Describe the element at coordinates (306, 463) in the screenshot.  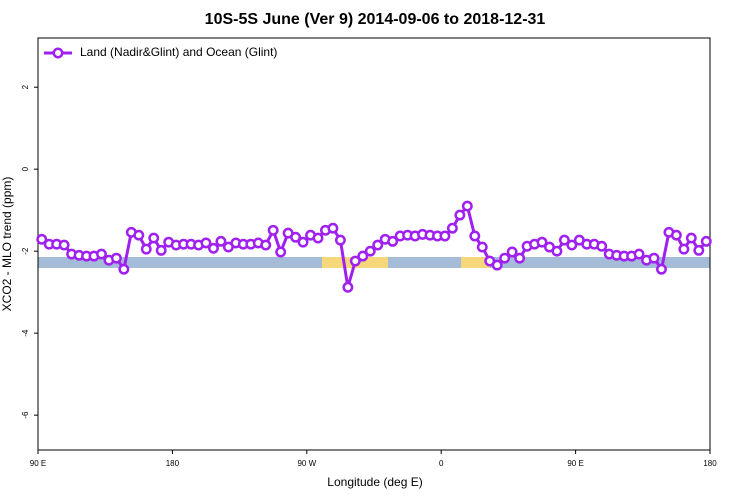
I see `x-tick-label: 90 W` at that location.